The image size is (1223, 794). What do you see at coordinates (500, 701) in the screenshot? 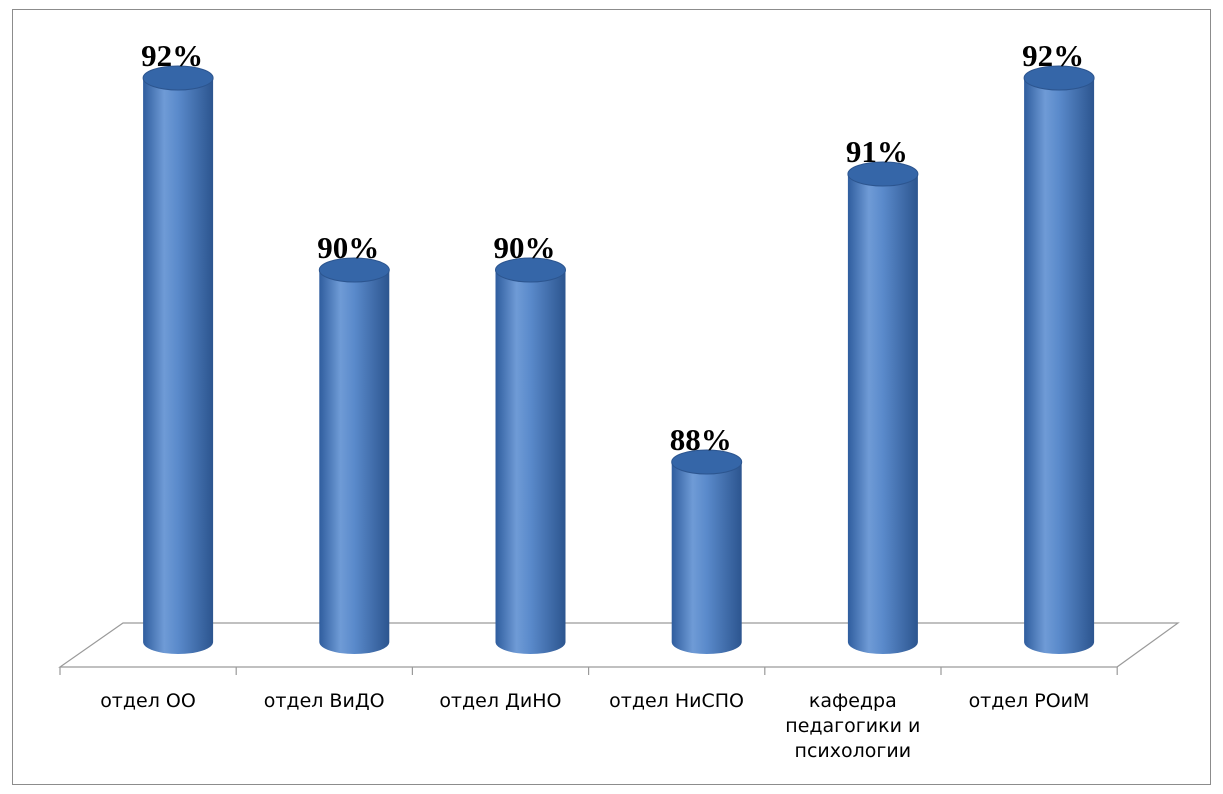
I see `x-axis-label: отдел ДиНО` at bounding box center [500, 701].